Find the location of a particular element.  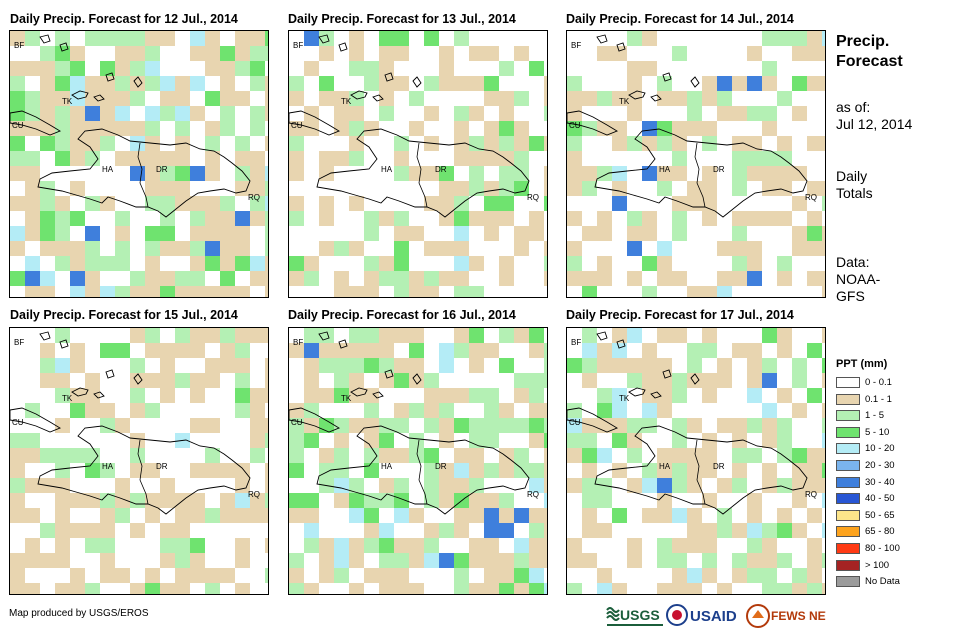

as-of-value: Jul 12, 2014 is located at coordinates (874, 124).